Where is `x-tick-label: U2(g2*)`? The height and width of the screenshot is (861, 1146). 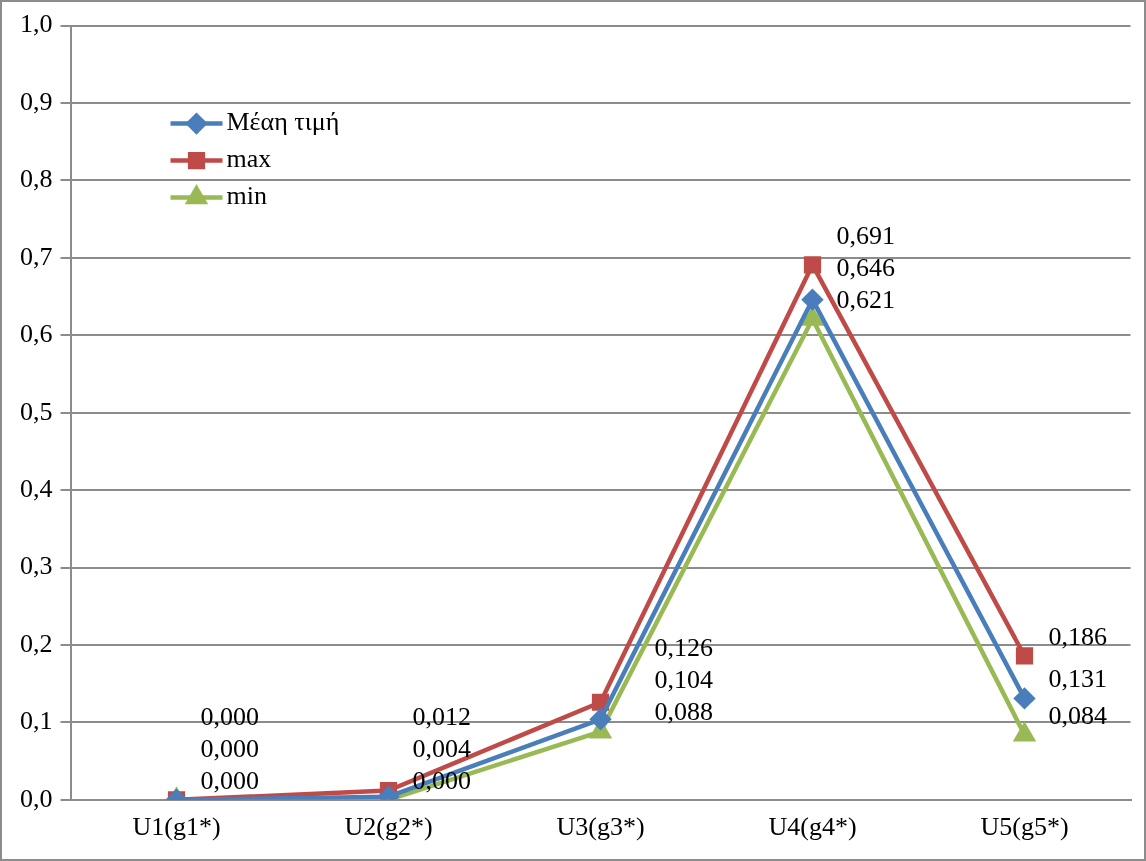
x-tick-label: U2(g2*) is located at coordinates (388, 827).